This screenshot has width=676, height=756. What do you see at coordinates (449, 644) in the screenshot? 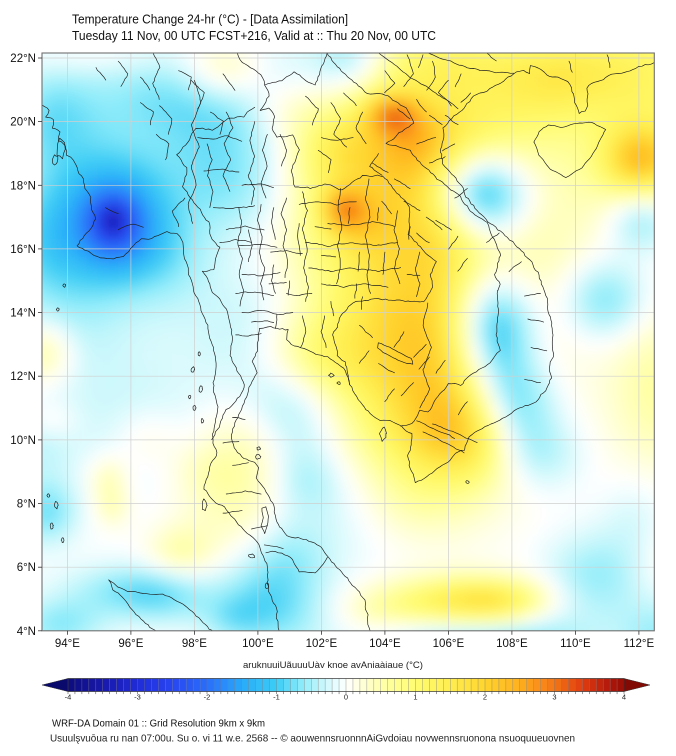
I see `svg-text: 106°E` at bounding box center [449, 644].